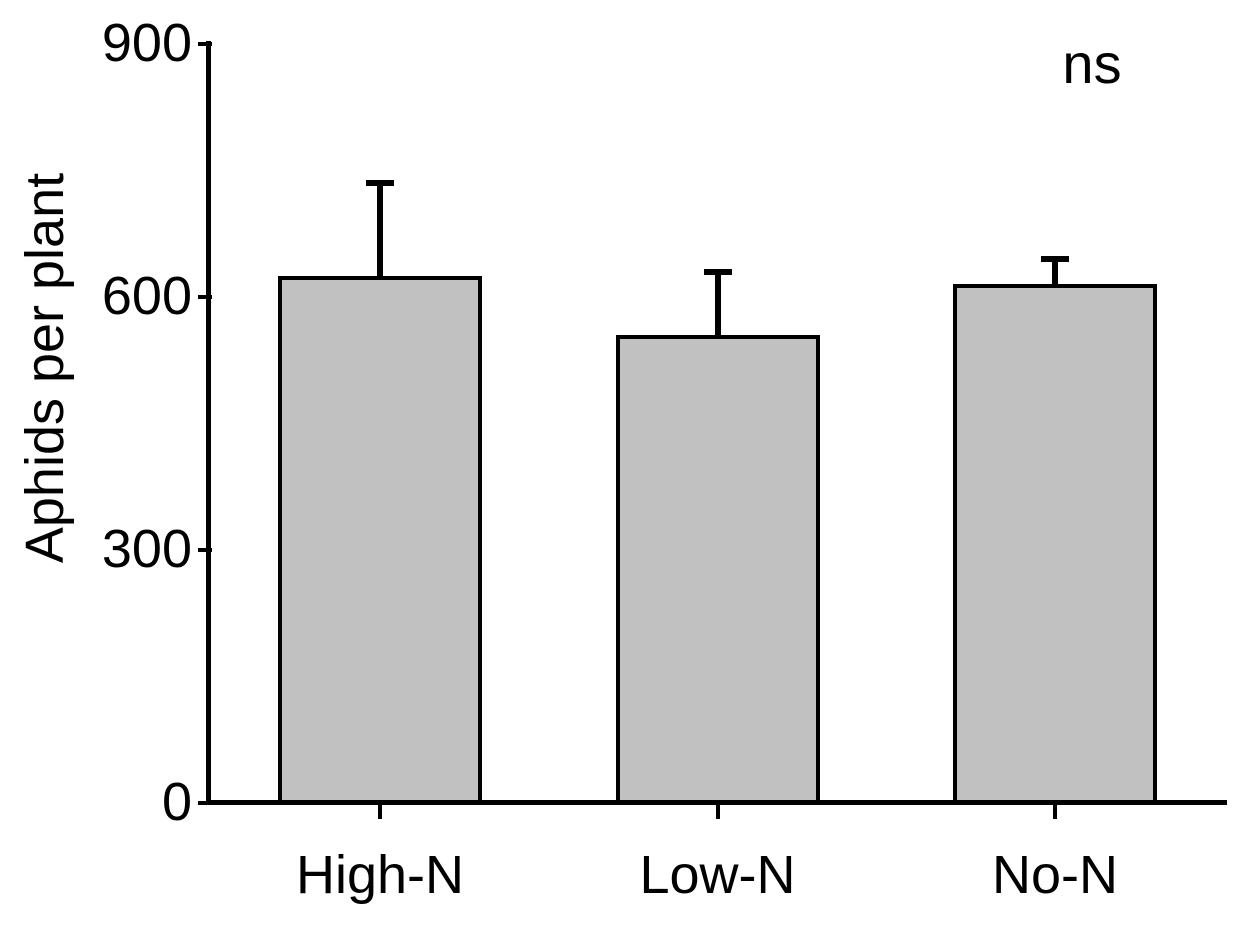 This screenshot has width=1247, height=926. What do you see at coordinates (146, 296) in the screenshot?
I see `y-tick-label: 600` at bounding box center [146, 296].